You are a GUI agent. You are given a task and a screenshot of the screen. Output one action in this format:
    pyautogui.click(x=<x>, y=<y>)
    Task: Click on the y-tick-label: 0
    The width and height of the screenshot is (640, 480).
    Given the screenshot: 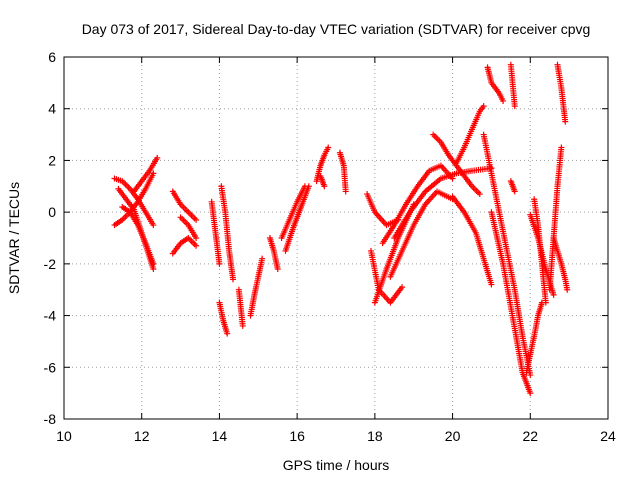 What is the action you would take?
    pyautogui.click(x=52, y=212)
    